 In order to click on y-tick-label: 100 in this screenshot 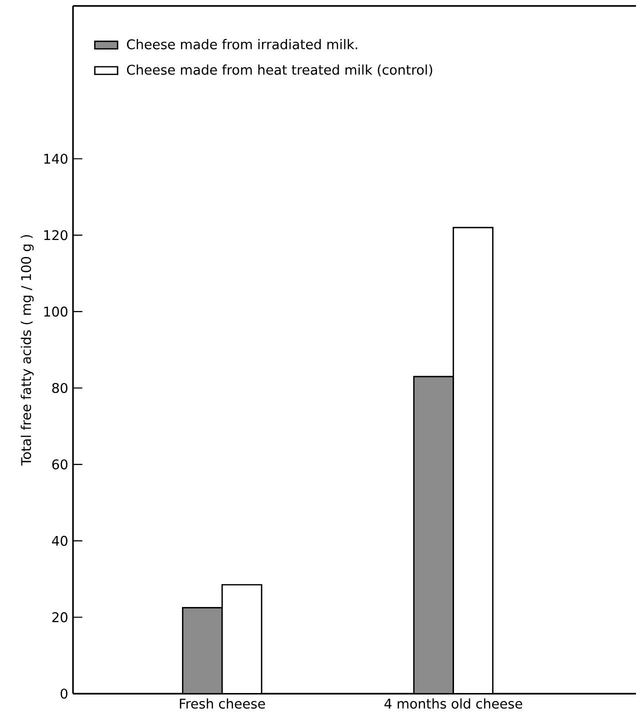, I will do `click(56, 311)`.